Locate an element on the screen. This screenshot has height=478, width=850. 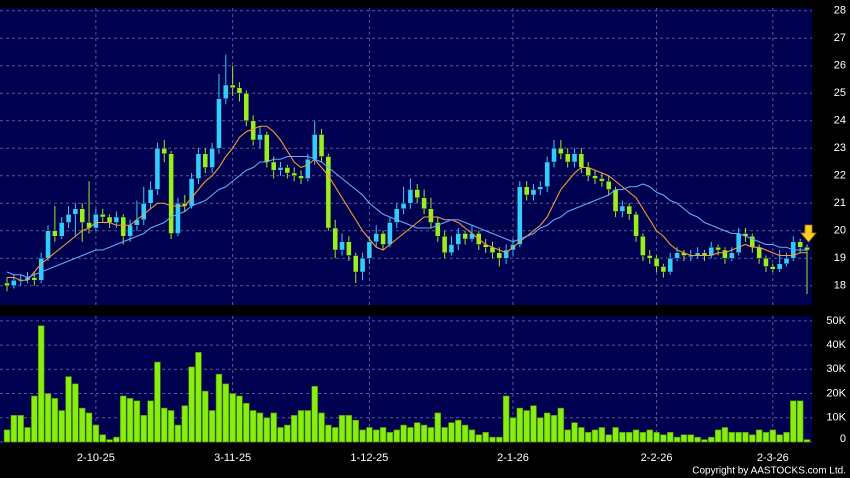
volume-tick-label: 40K is located at coordinates (836, 345).